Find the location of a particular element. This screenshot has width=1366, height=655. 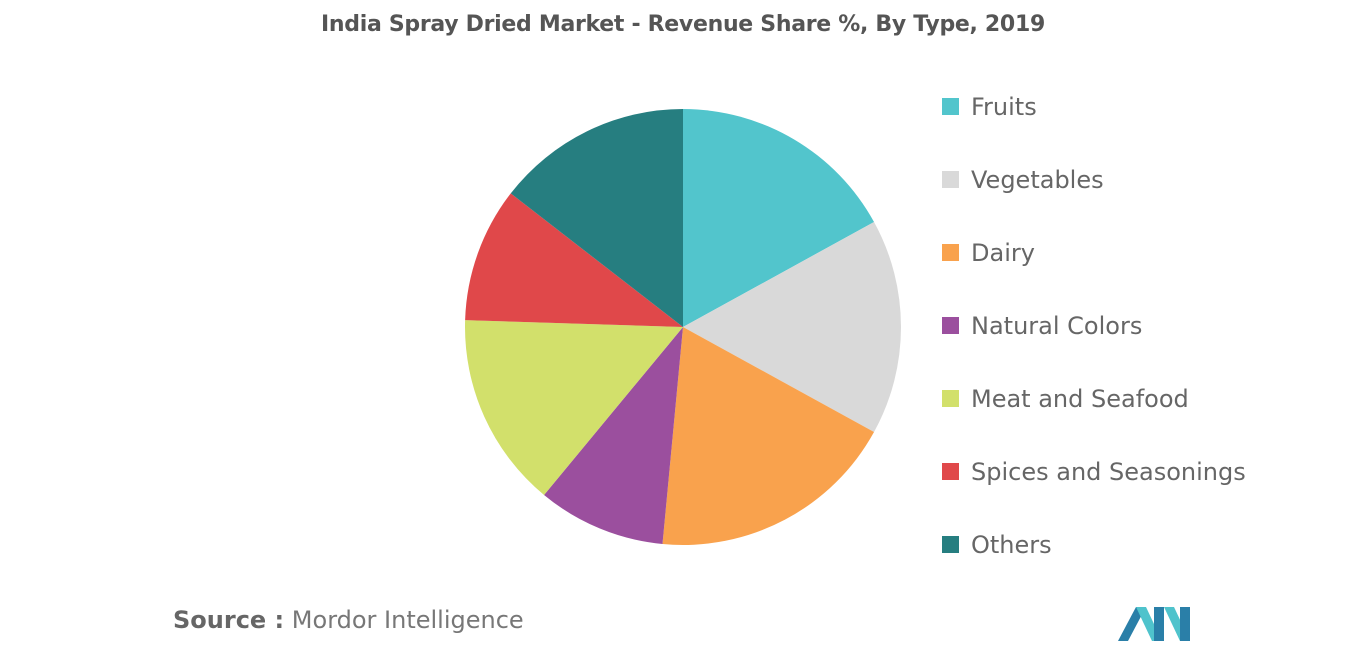

pie-slice-natural-colors is located at coordinates (613, 436).